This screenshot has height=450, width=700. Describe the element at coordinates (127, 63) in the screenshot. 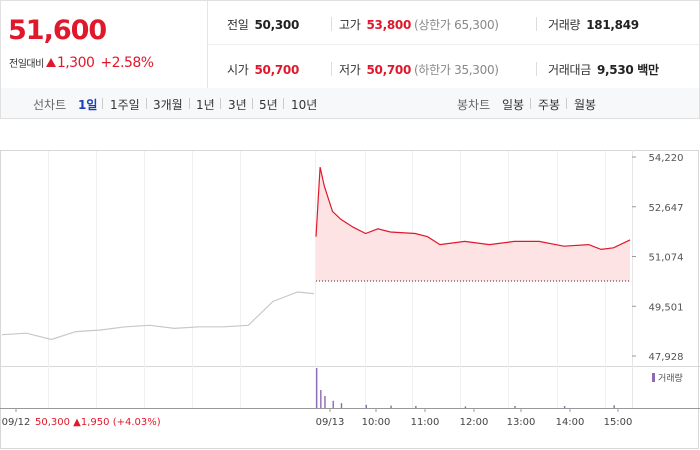

I see `change-percent: +2.58%` at that location.